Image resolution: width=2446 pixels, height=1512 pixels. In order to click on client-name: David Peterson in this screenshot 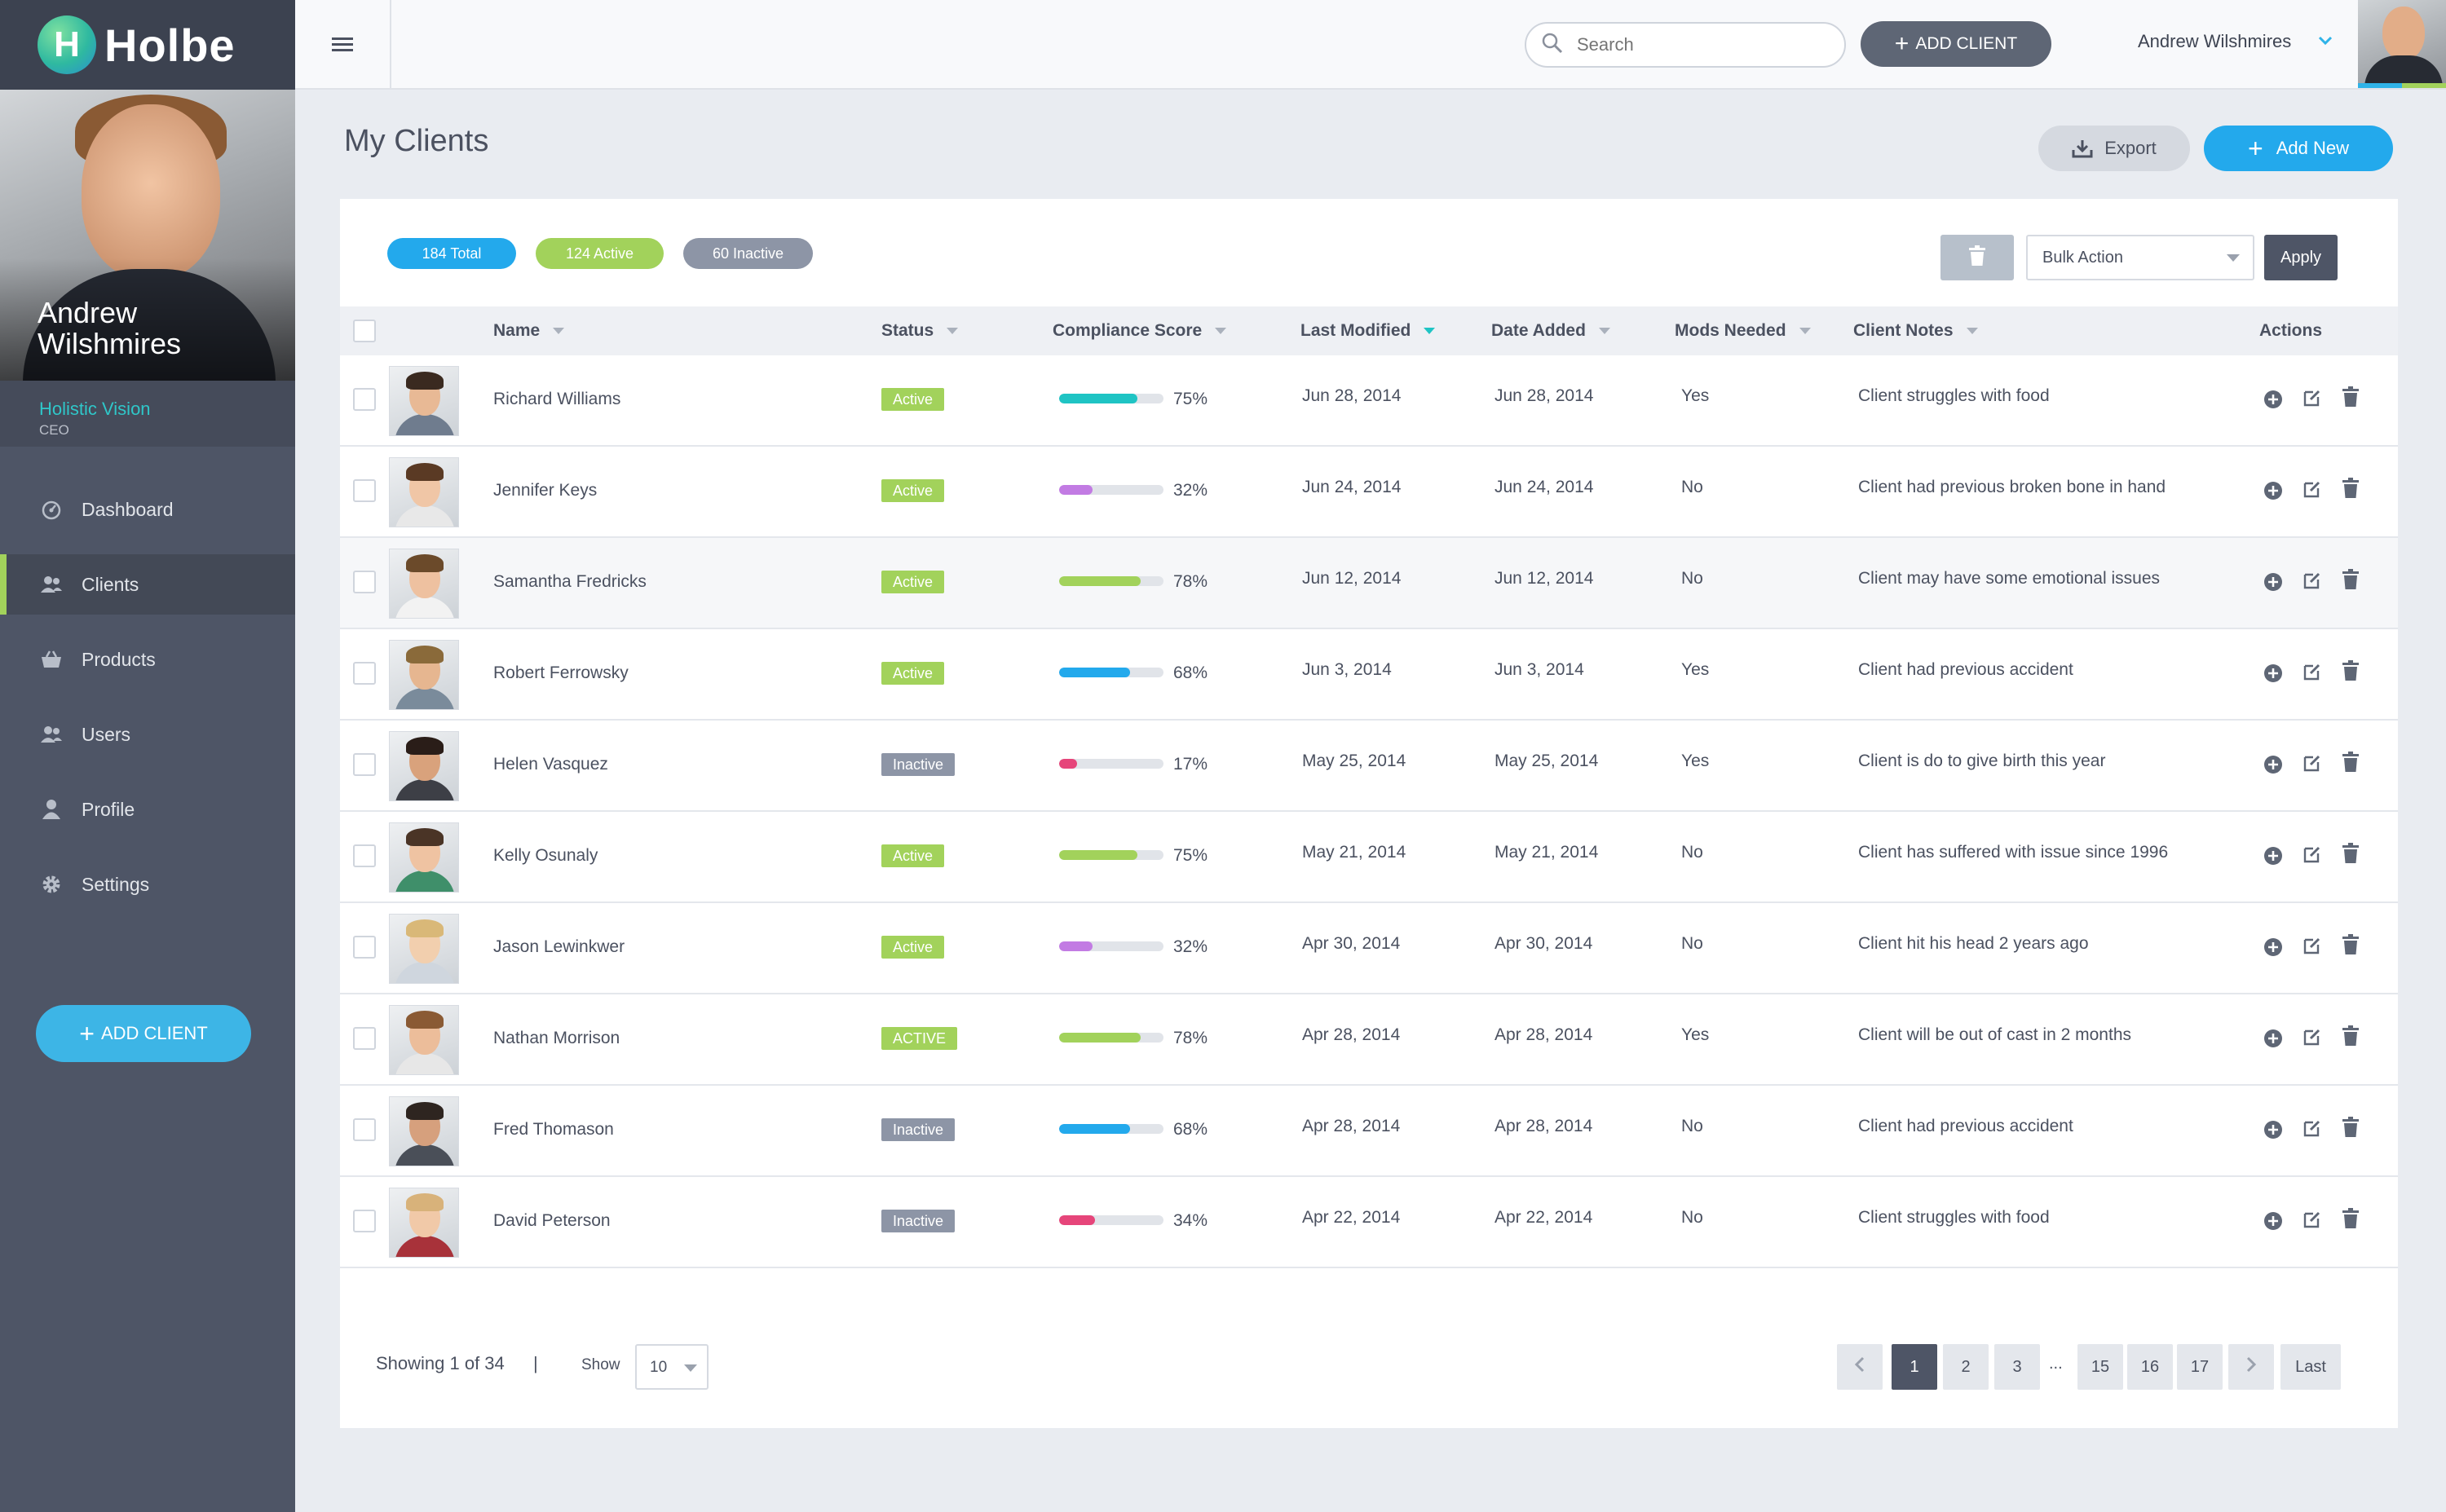, I will do `click(552, 1220)`.